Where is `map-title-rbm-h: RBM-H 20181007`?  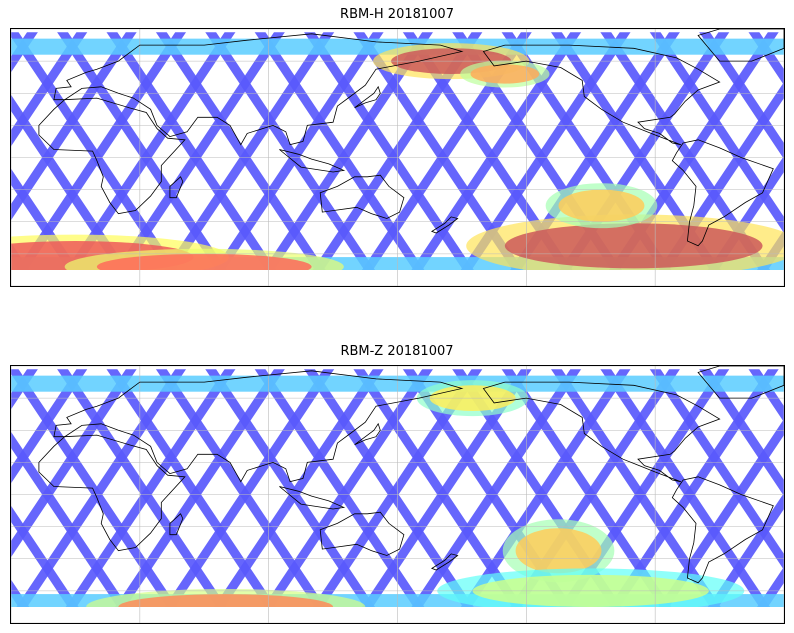 map-title-rbm-h: RBM-H 20181007 is located at coordinates (397, 14).